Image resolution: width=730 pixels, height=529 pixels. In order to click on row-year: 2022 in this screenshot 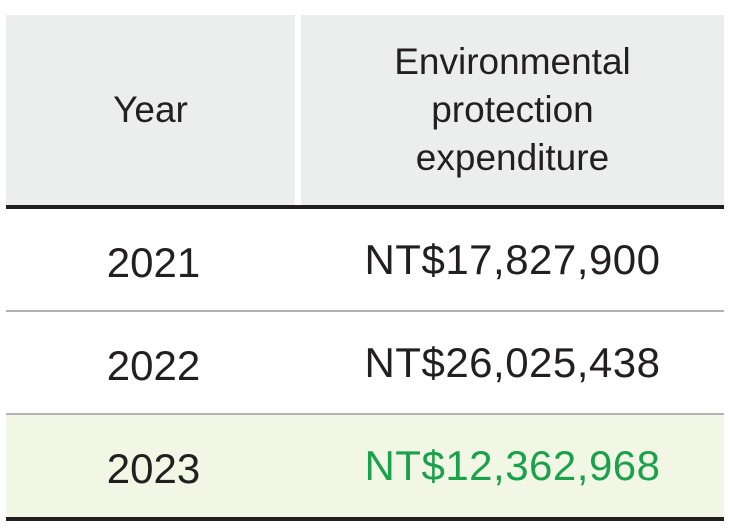, I will do `click(153, 365)`.